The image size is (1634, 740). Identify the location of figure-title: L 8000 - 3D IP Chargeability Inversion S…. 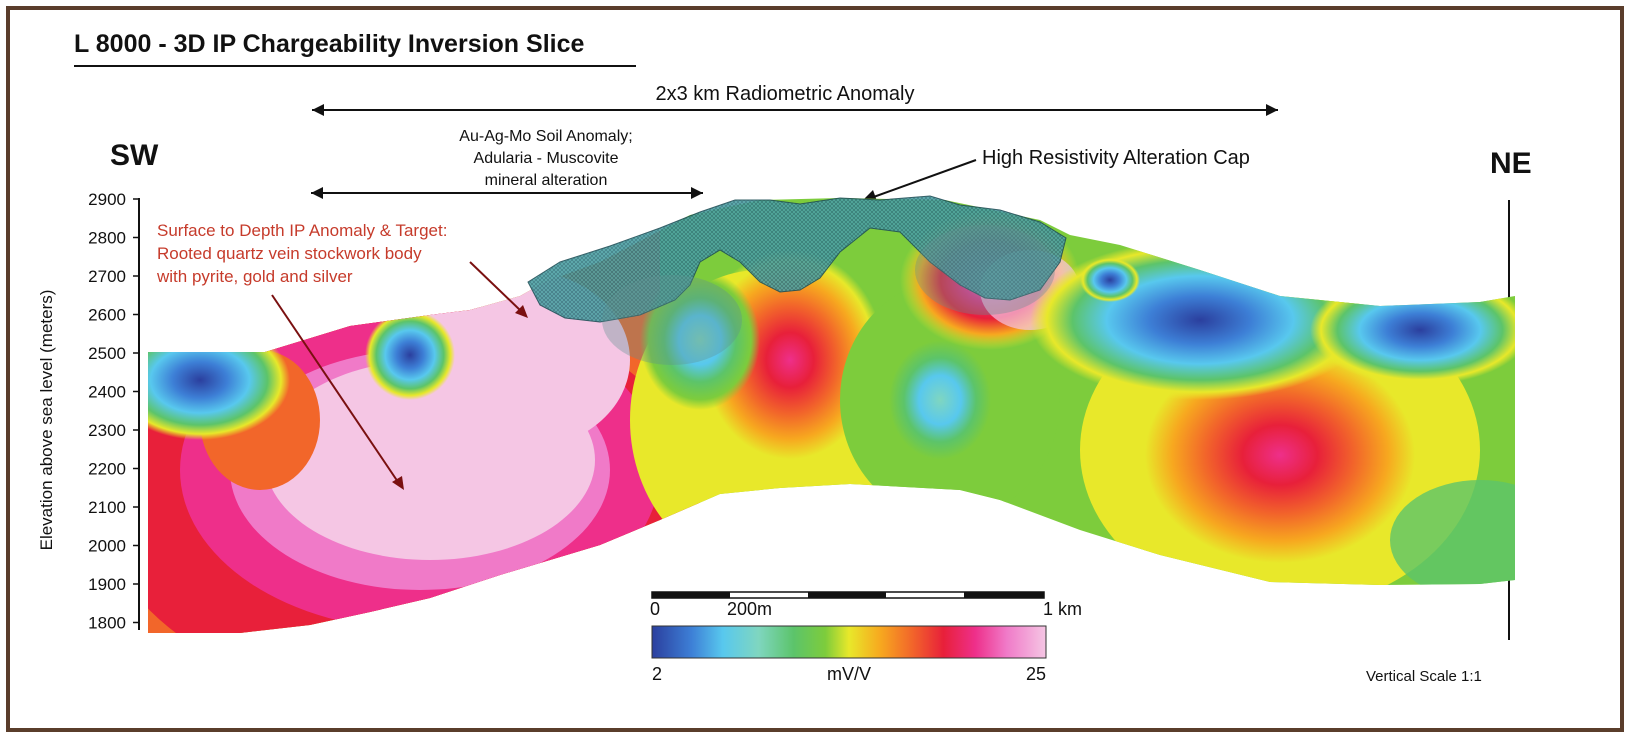
(329, 44).